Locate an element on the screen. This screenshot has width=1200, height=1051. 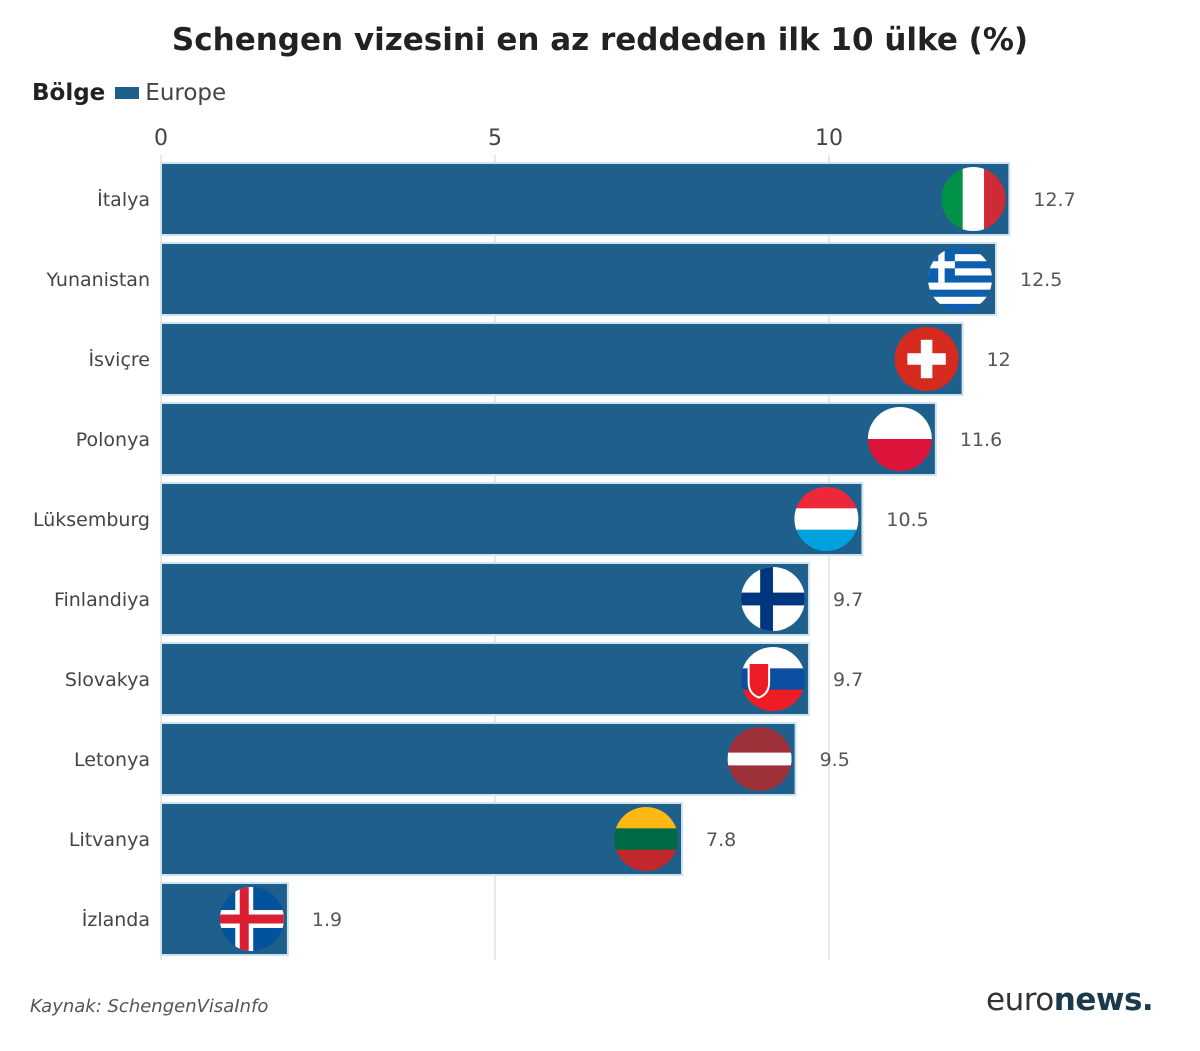
category-label: Lüksemburg is located at coordinates (91, 520).